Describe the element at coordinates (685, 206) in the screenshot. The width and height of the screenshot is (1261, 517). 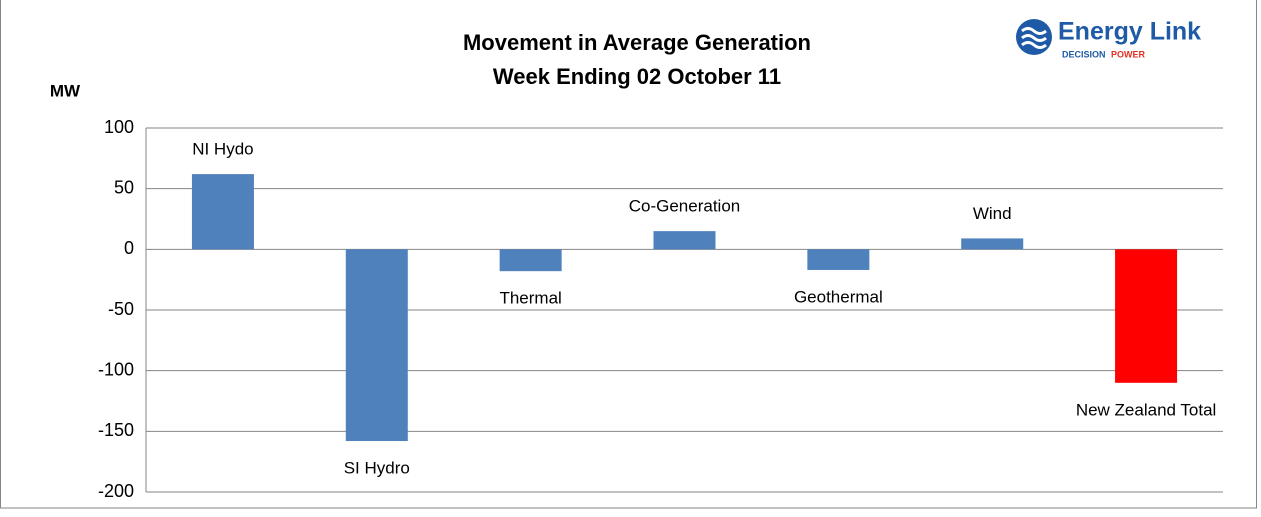
I see `bar-label: Co-Generation` at that location.